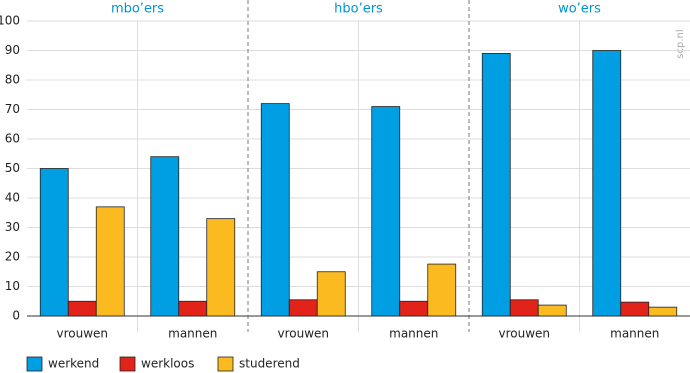  I want to click on group-label: hbo’ers, so click(358, 9).